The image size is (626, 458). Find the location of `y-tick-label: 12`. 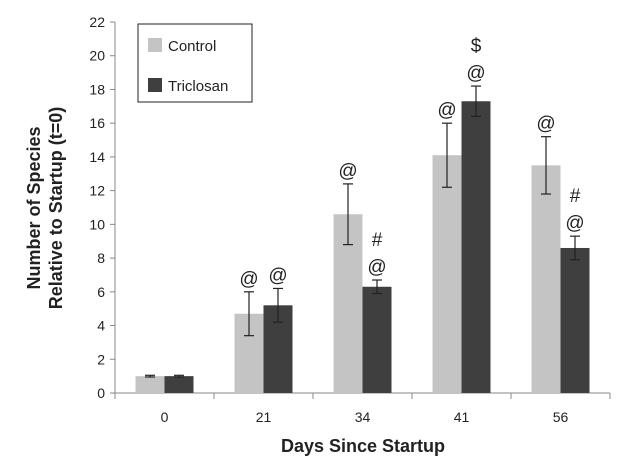

y-tick-label: 12 is located at coordinates (97, 191).